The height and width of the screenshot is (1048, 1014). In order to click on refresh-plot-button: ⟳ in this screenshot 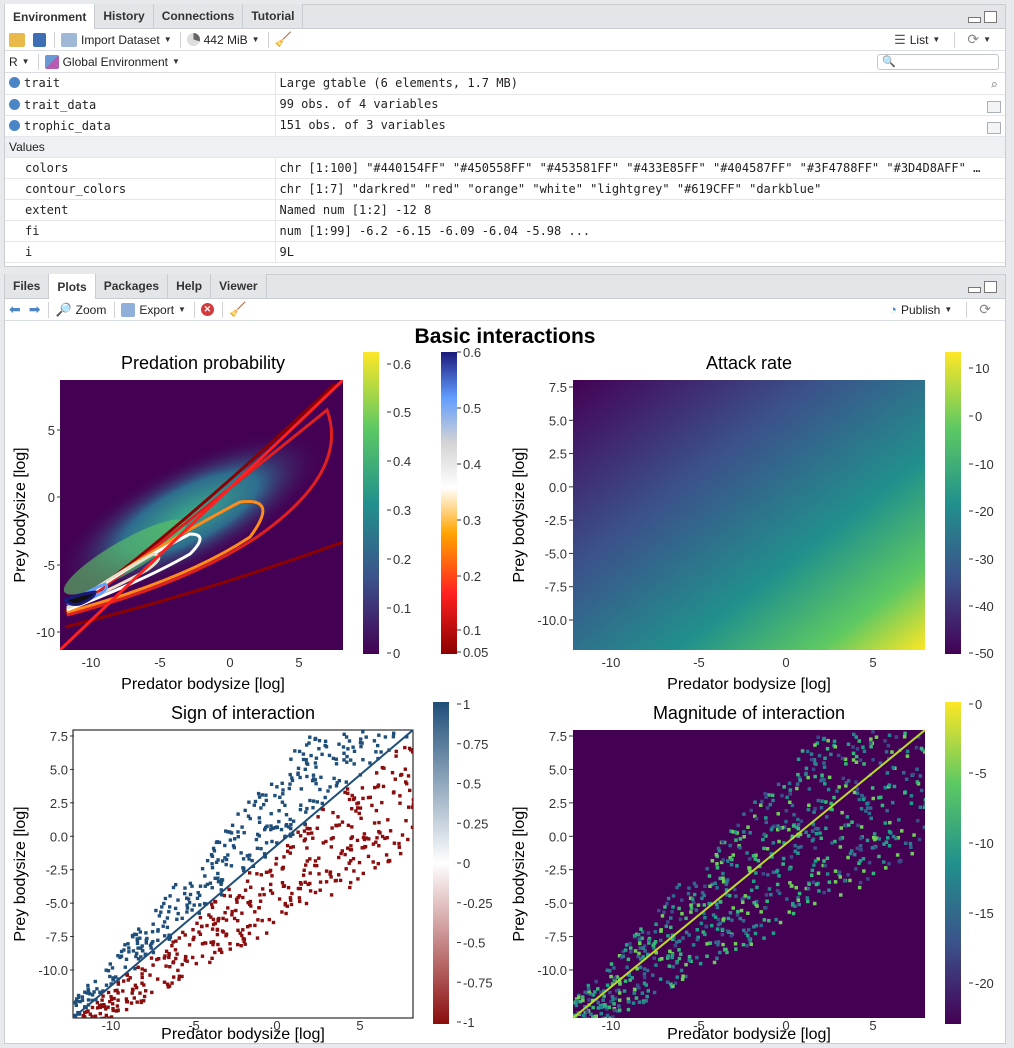, I will do `click(985, 309)`.